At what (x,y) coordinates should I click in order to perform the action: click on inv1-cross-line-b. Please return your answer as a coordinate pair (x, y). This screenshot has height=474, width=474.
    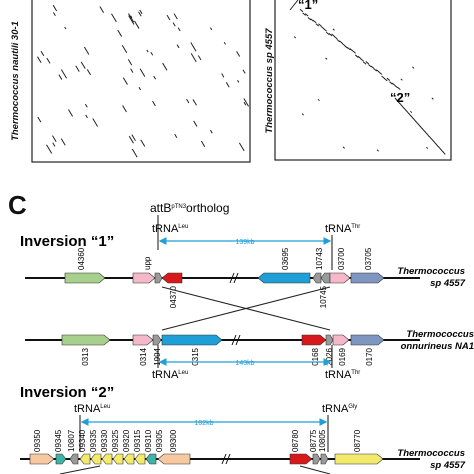
    Looking at the image, I should click on (246, 308).